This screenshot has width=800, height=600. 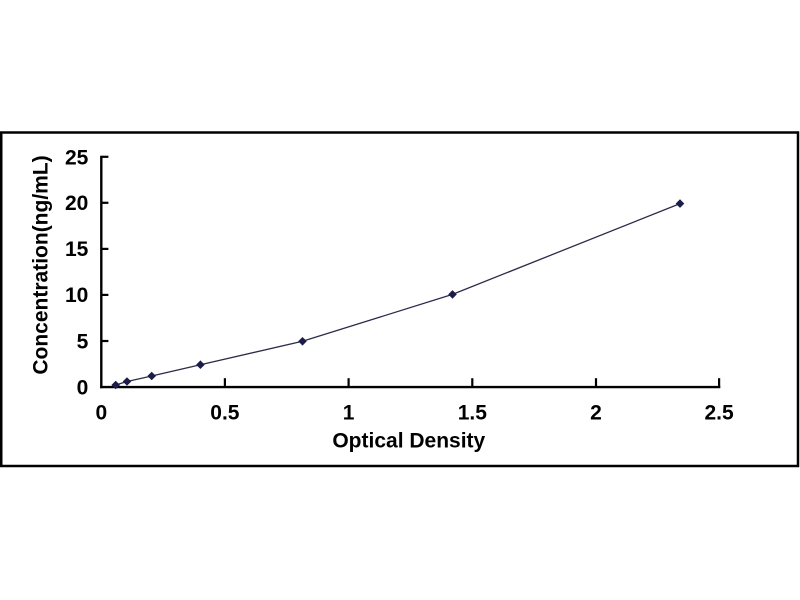 I want to click on svg-text: Concentration(ng/mL), so click(x=40, y=264).